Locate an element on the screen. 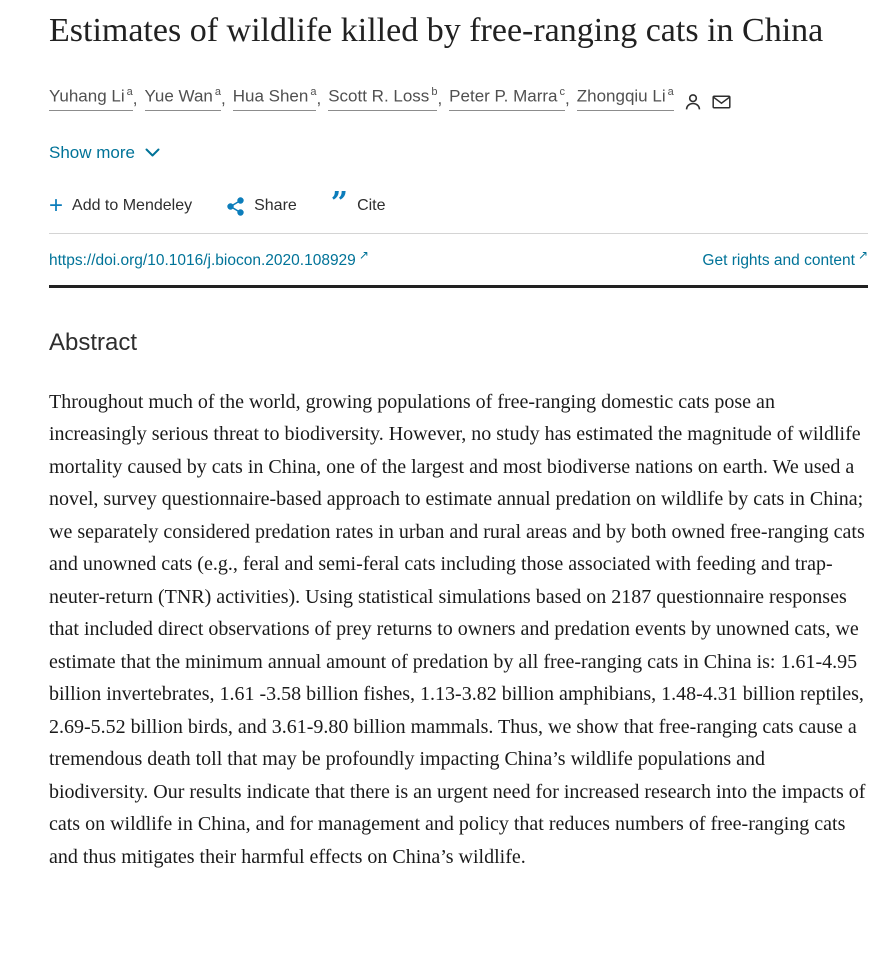 Image resolution: width=894 pixels, height=976 pixels. author-link: Yuhang Li a is located at coordinates (91, 95).